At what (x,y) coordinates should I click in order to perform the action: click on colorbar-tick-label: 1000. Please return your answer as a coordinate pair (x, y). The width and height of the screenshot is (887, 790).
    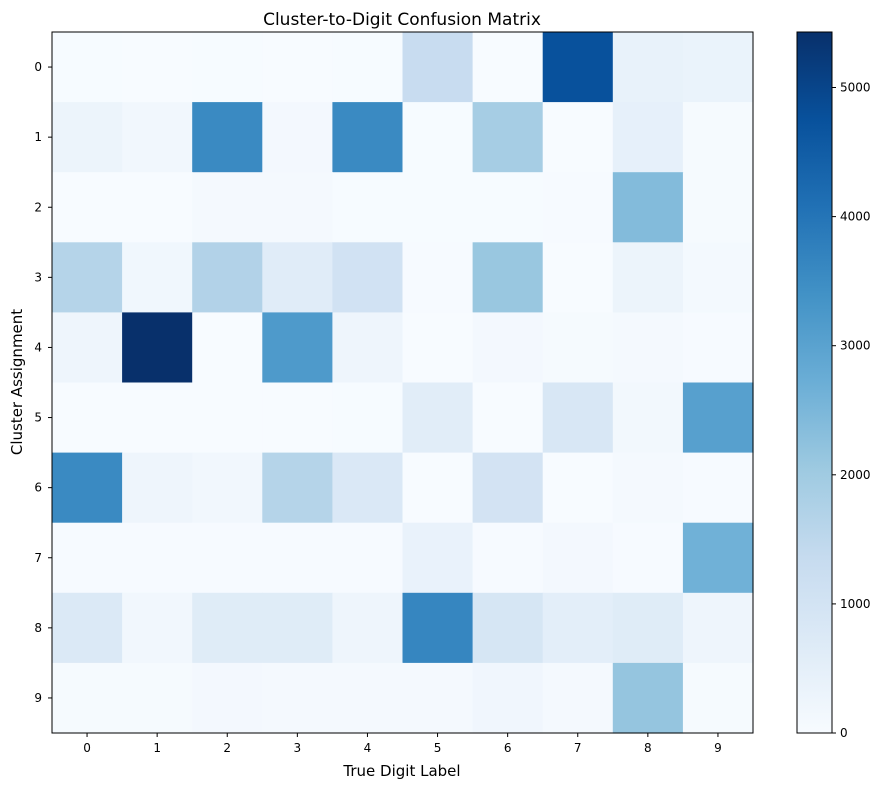
    Looking at the image, I should click on (855, 604).